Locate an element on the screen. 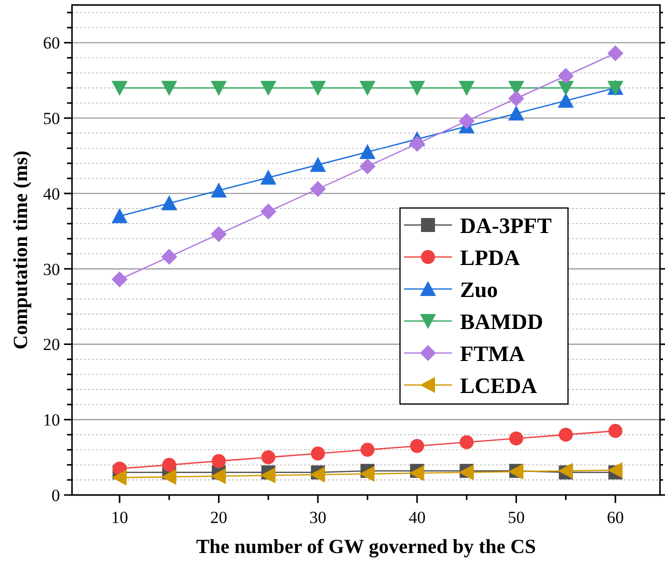 This screenshot has height=565, width=665. y-tick-label: 20 is located at coordinates (51, 344).